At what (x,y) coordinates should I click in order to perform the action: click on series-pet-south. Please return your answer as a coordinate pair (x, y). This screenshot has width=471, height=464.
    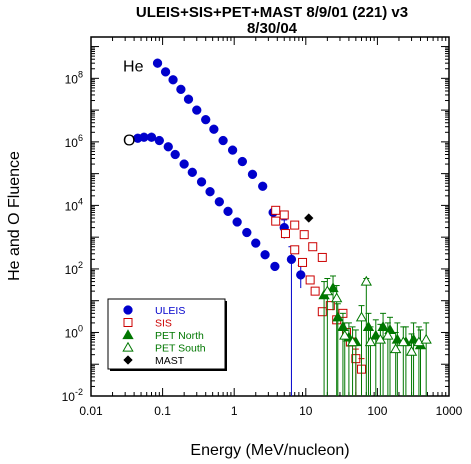
    Looking at the image, I should click on (376, 335).